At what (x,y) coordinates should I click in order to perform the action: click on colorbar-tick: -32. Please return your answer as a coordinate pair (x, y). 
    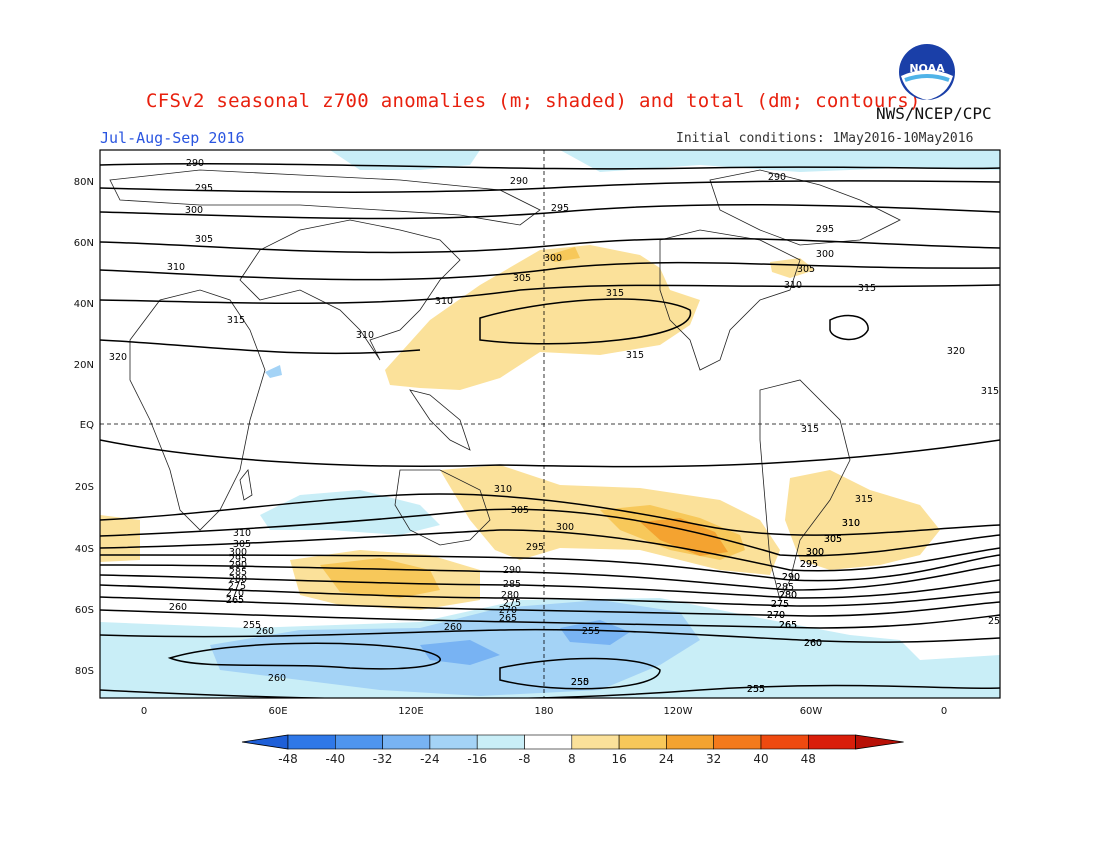
    Looking at the image, I should click on (383, 759).